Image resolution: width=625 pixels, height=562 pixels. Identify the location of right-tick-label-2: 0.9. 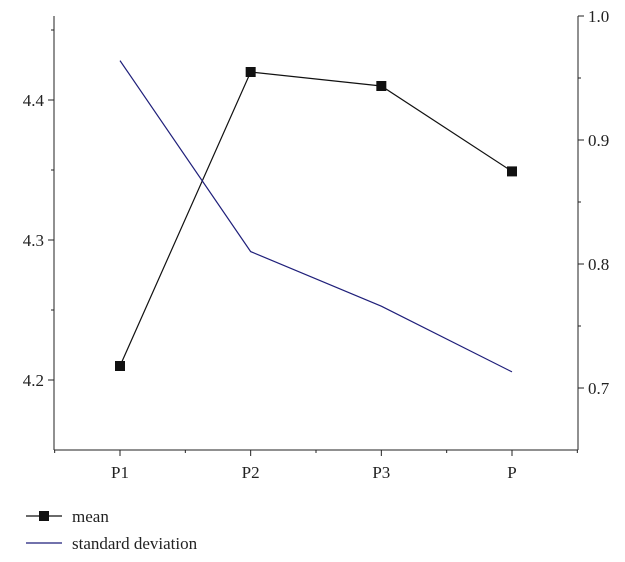
(598, 140).